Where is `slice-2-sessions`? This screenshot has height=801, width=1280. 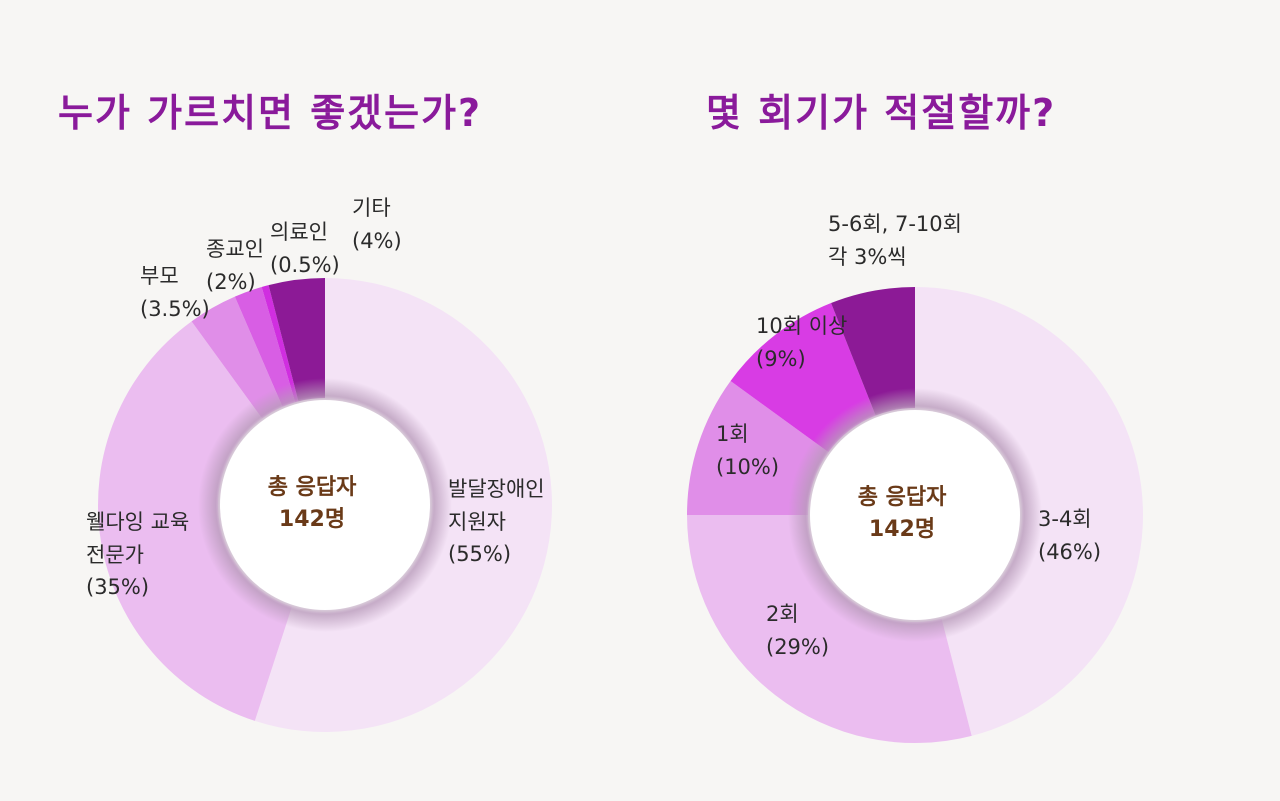 slice-2-sessions is located at coordinates (829, 629).